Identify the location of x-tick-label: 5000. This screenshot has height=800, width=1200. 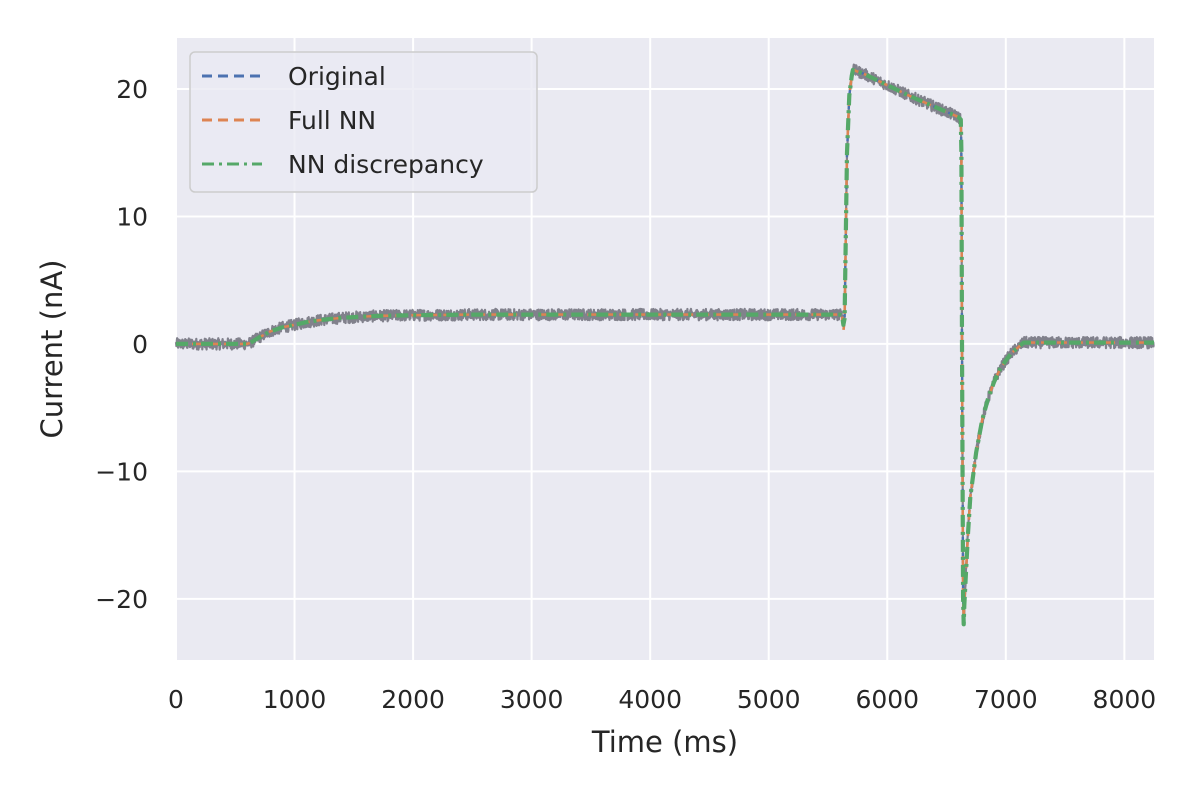
(769, 699).